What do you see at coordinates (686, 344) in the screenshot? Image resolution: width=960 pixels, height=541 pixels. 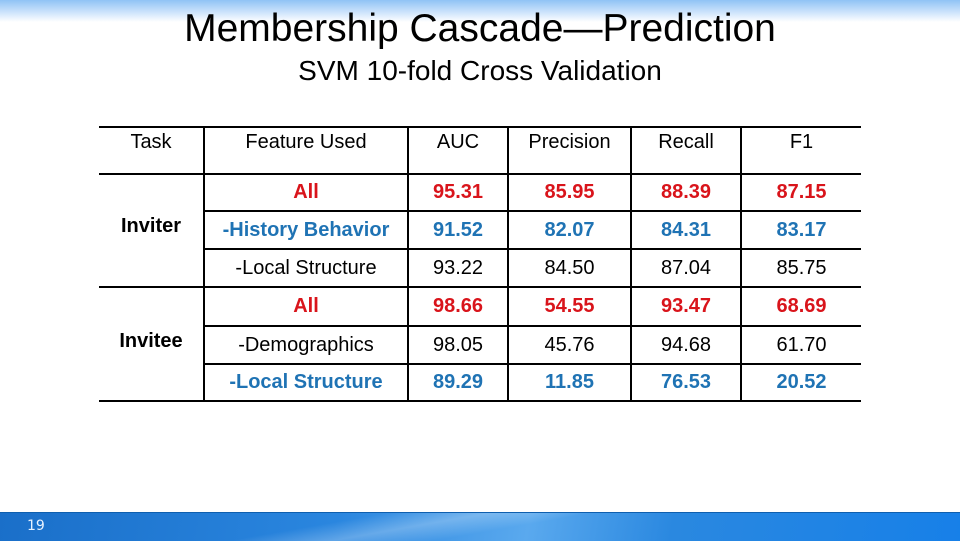 I see `recall-cell: 94.68` at bounding box center [686, 344].